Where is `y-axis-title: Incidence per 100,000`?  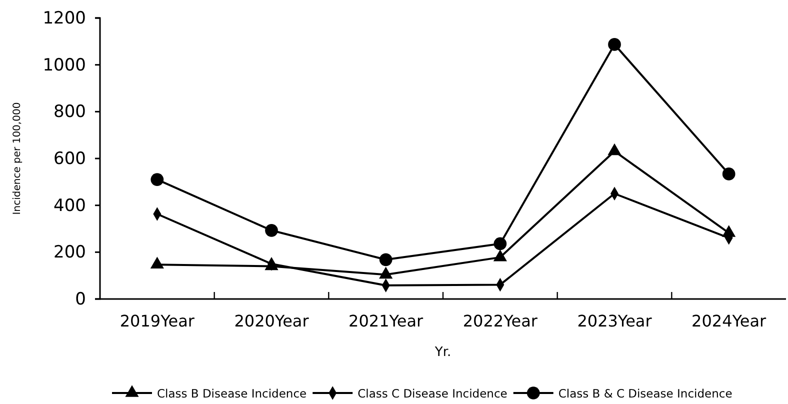 y-axis-title: Incidence per 100,000 is located at coordinates (17, 158).